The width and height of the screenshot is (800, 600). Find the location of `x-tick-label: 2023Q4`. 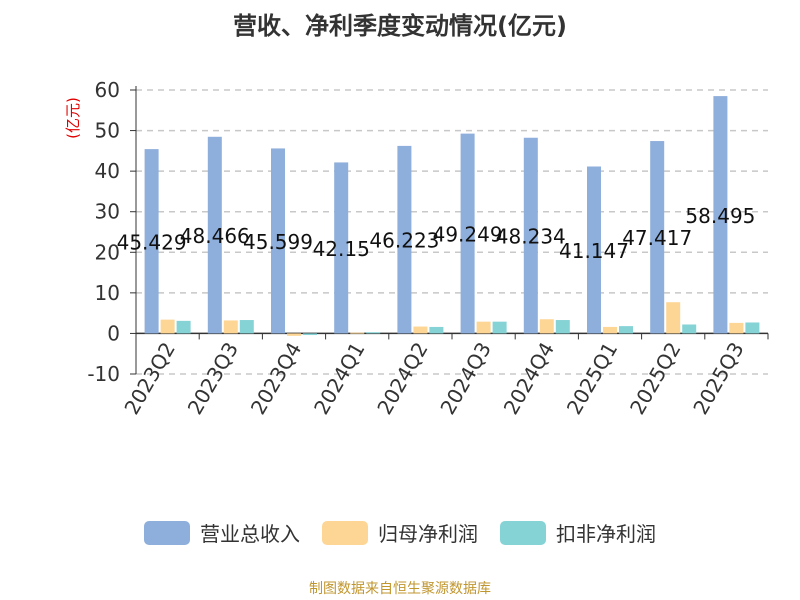

x-tick-label: 2023Q4 is located at coordinates (276, 378).